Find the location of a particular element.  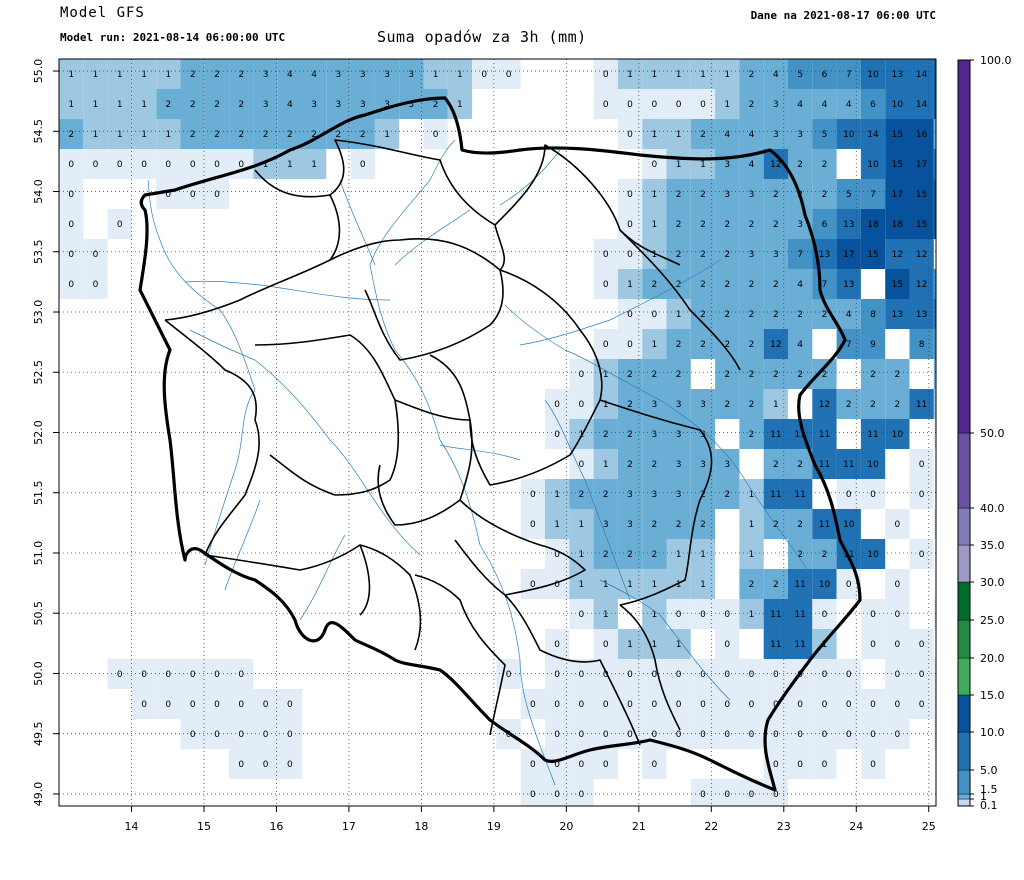

precip-value-label: 11 is located at coordinates (775, 645).